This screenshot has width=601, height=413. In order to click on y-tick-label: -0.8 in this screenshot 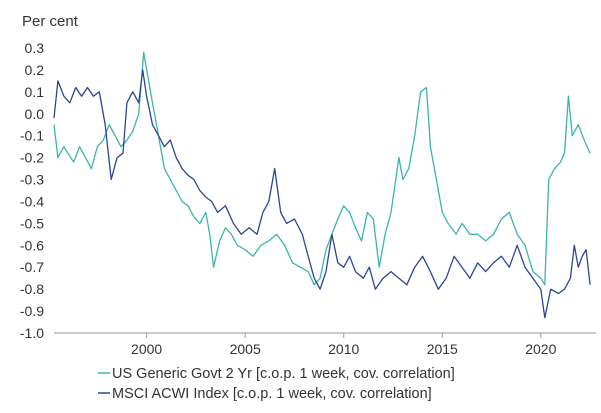, I will do `click(32, 289)`.